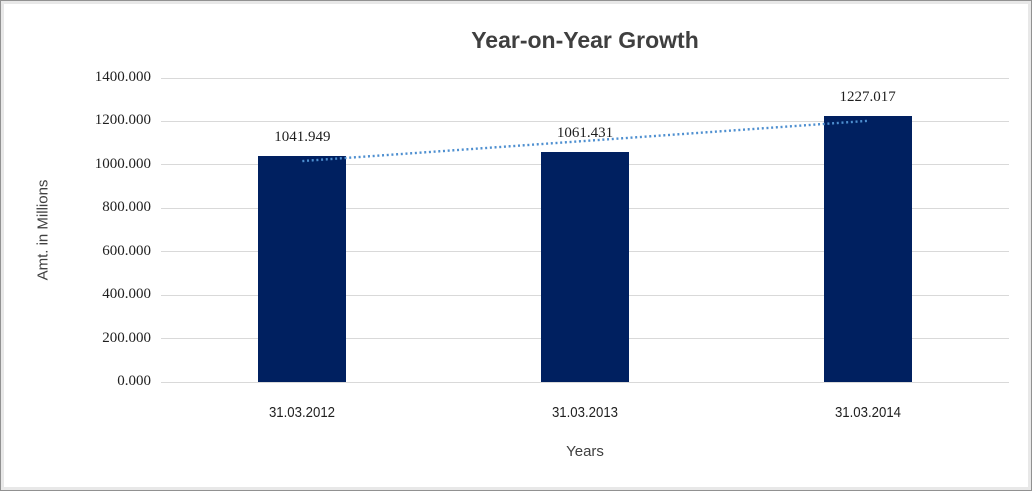 Image resolution: width=1032 pixels, height=491 pixels. What do you see at coordinates (302, 412) in the screenshot?
I see `x-tick-label: 31.03.2012` at bounding box center [302, 412].